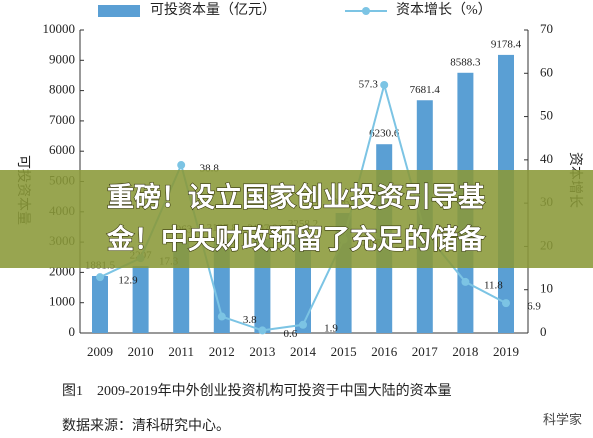  What do you see at coordinates (250, 320) in the screenshot?
I see `line-value-label: 3.8` at bounding box center [250, 320].